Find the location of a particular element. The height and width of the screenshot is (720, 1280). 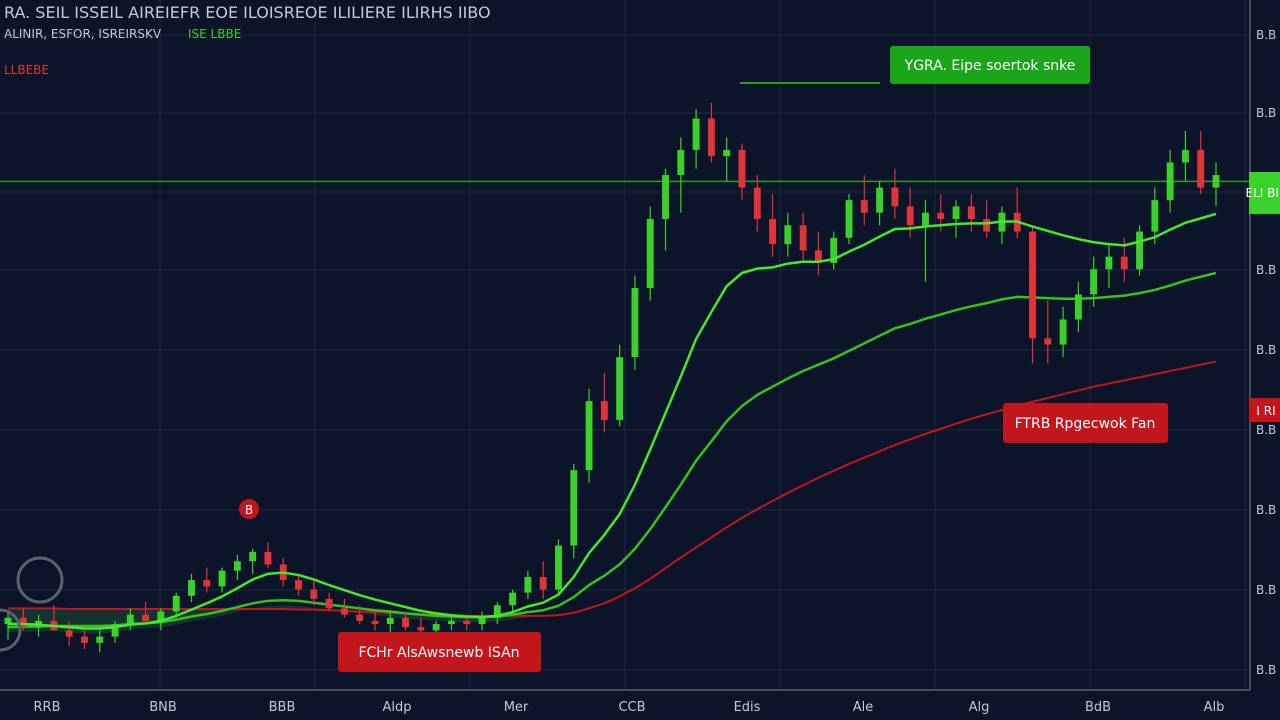

x-tick-label: Ale is located at coordinates (863, 707).